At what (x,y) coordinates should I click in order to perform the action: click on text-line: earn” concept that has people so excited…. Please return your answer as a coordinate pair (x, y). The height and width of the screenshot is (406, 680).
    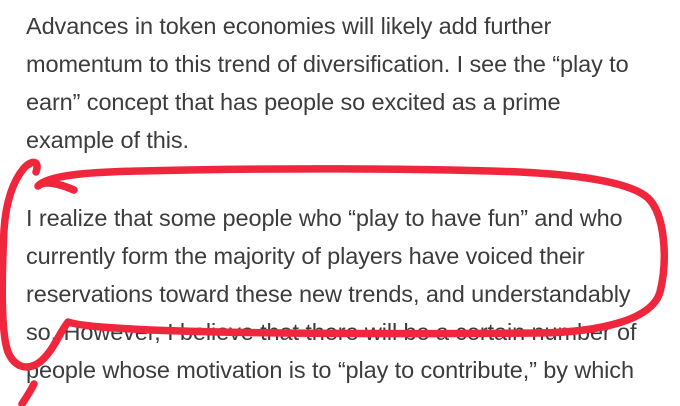
    Looking at the image, I should click on (293, 102).